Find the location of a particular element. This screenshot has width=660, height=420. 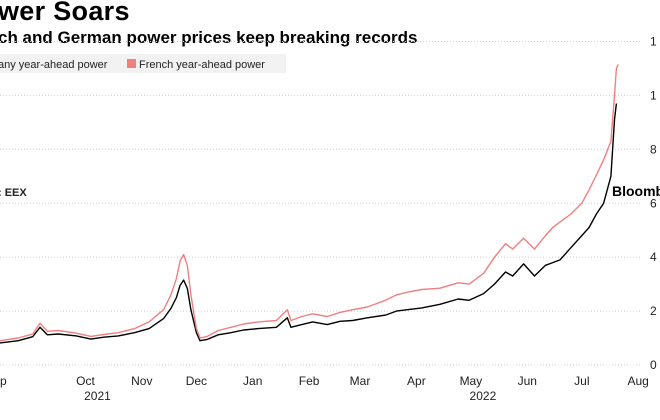

x-tick-label: Jul is located at coordinates (581, 381).